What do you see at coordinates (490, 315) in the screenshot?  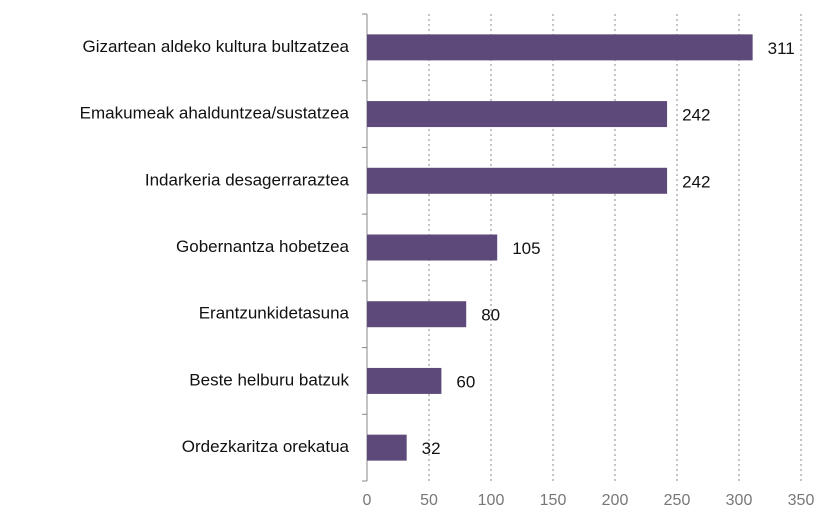 I see `value-label: 80` at bounding box center [490, 315].